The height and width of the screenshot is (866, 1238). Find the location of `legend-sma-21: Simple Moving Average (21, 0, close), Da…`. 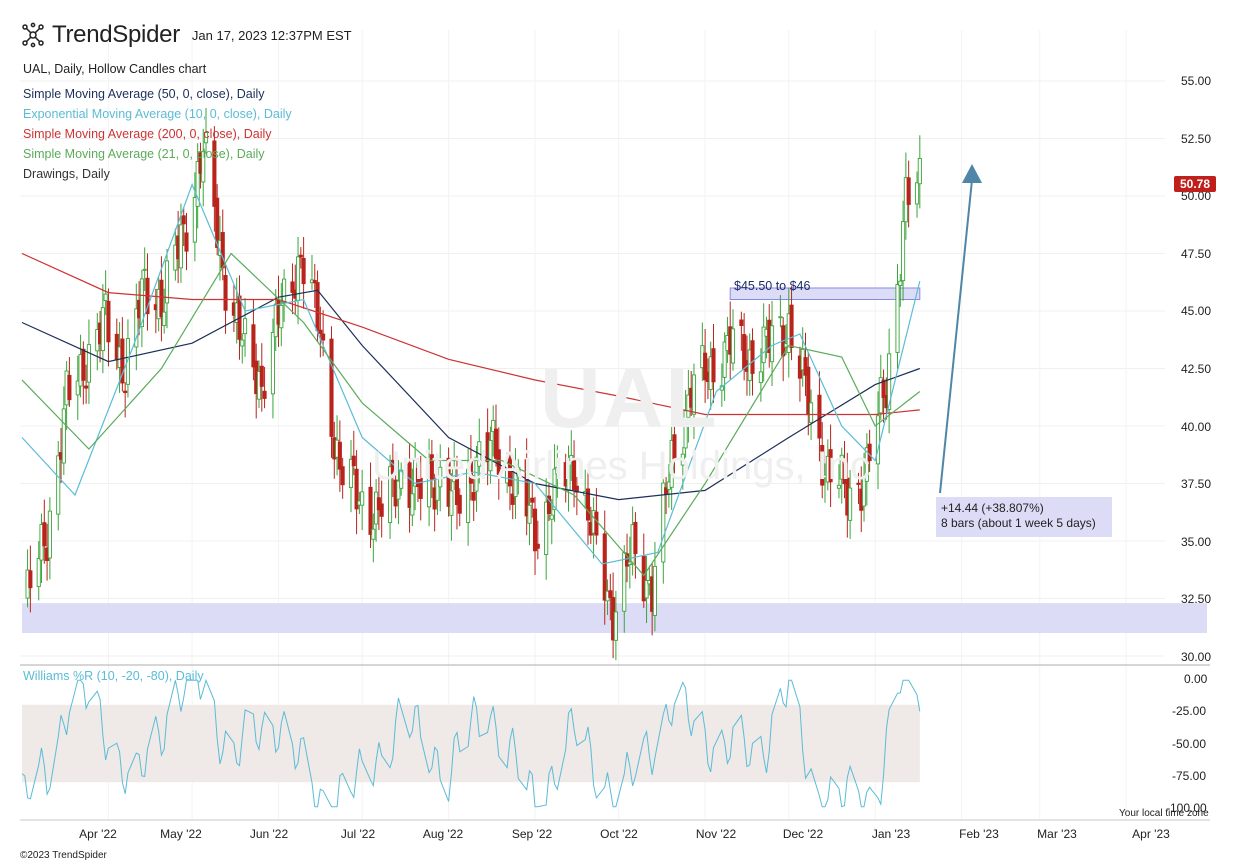

legend-sma-21: Simple Moving Average (21, 0, close), Da… is located at coordinates (144, 154).